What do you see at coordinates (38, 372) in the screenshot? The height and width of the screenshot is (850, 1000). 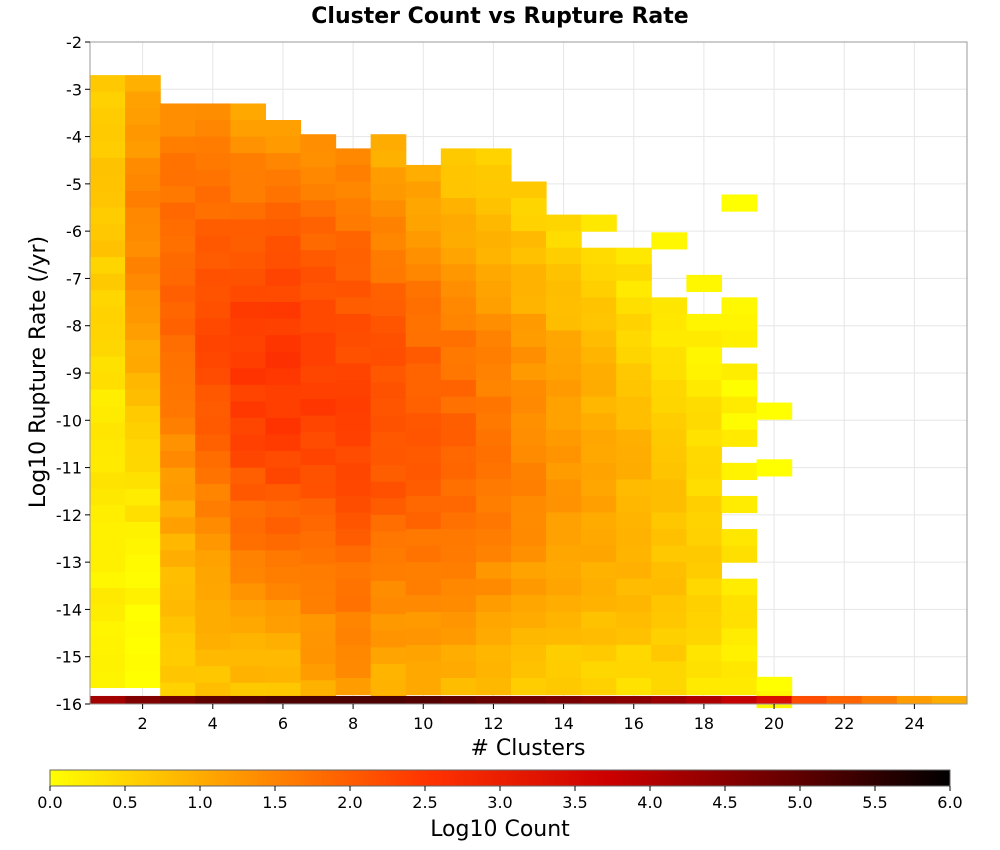 I see `y-axis-label: Log10 Rupture Rate (/yr)` at bounding box center [38, 372].